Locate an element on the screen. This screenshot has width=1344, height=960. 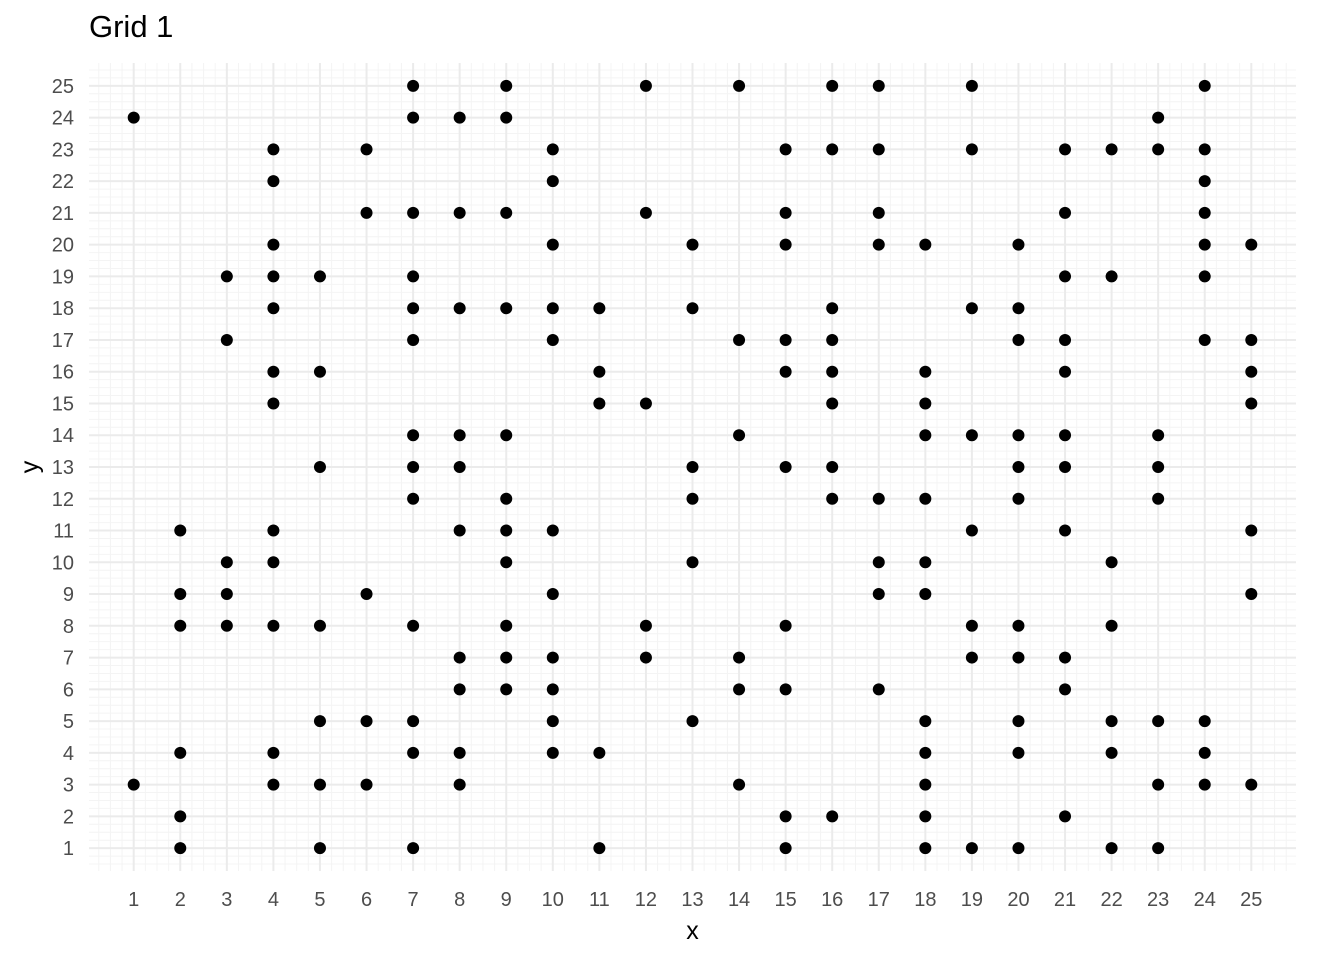
y-tick-label: 3 is located at coordinates (68, 786).